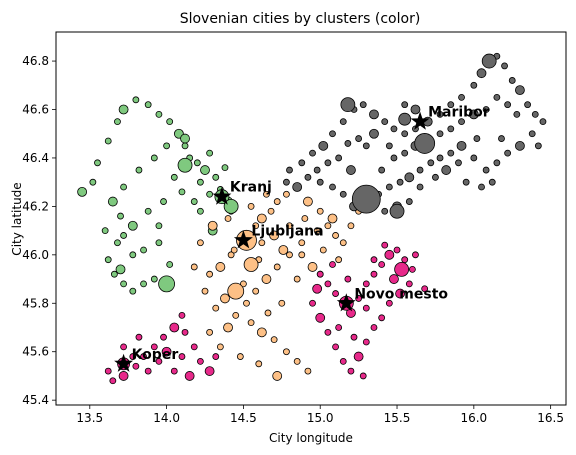 This screenshot has width=576, height=455. Describe the element at coordinates (401, 294) in the screenshot. I see `centroid-label: Novo mesto` at that location.